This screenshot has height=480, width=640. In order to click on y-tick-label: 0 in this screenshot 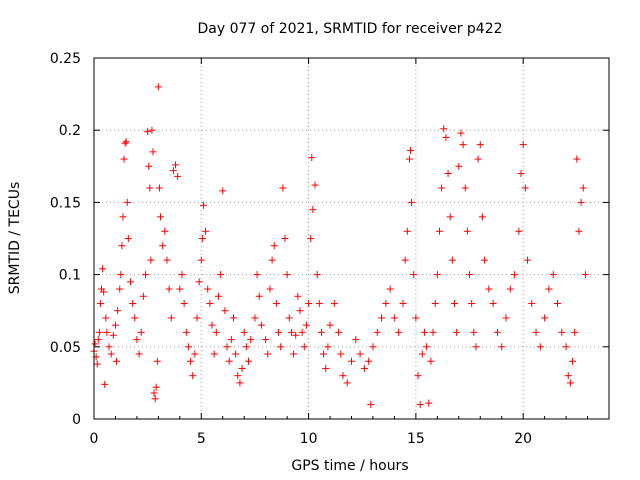, I will do `click(76, 420)`.